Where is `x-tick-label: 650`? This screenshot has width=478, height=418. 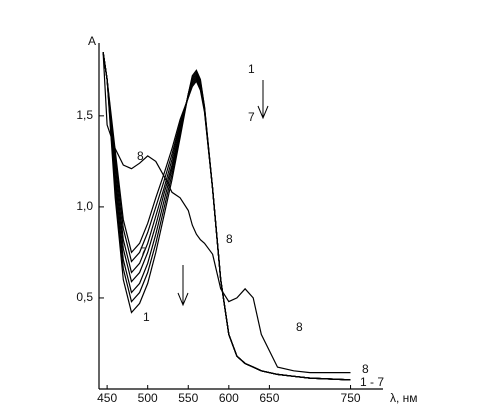
x-tick-label: 650 is located at coordinates (269, 398).